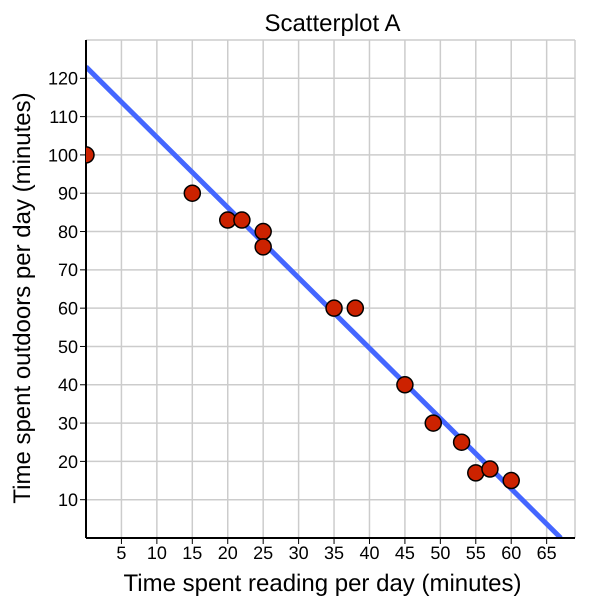 The height and width of the screenshot is (607, 605). I want to click on y-axis-title: Time spent outdoors per day (minutes), so click(23, 298).